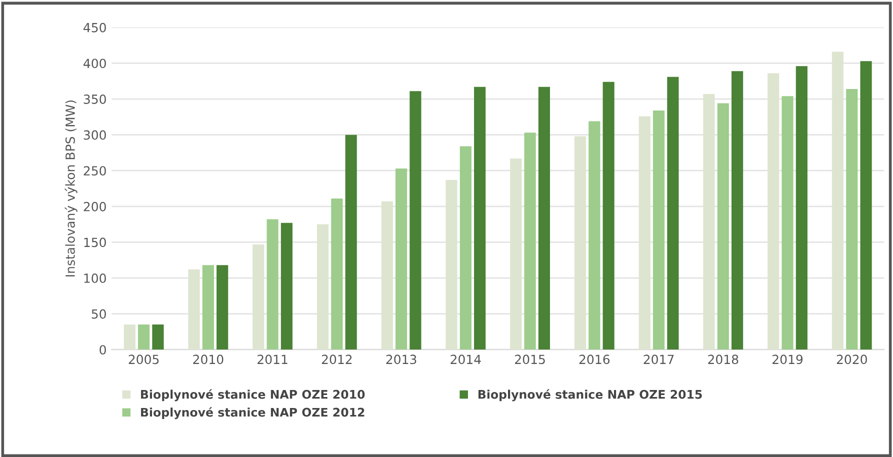 The image size is (893, 457). I want to click on y-tick-label: 150, so click(95, 243).